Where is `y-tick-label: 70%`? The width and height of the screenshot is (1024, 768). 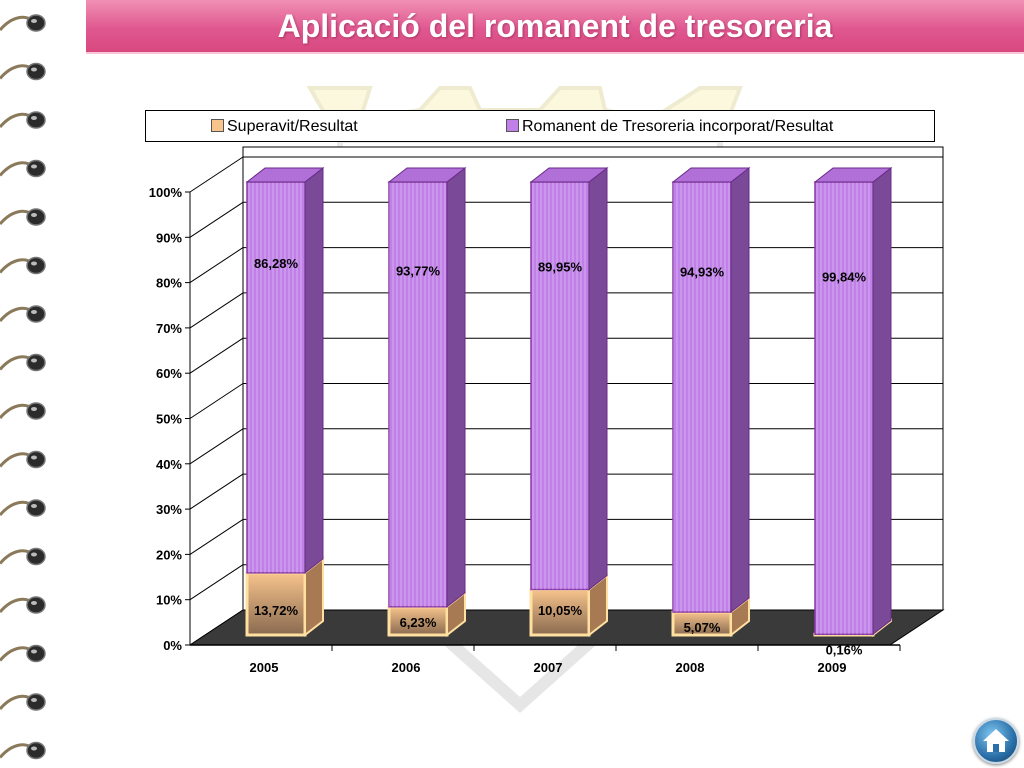
y-tick-label: 70% is located at coordinates (169, 328).